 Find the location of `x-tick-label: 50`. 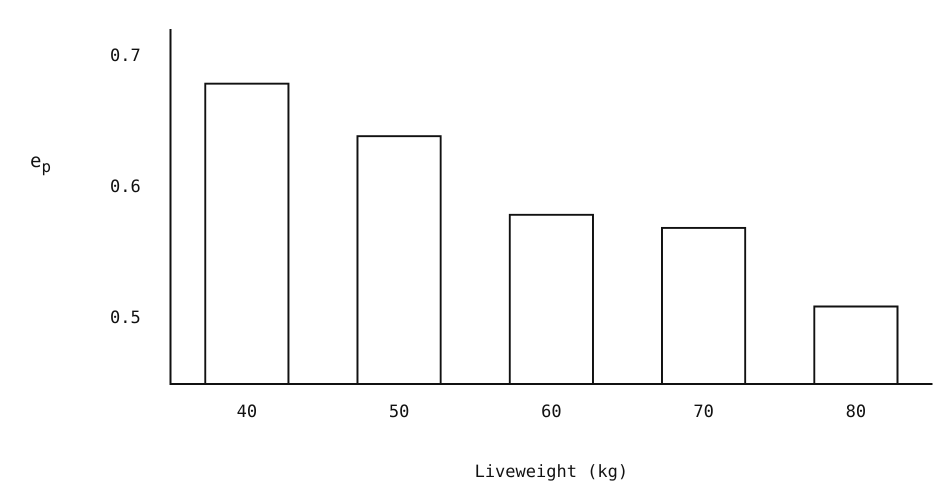

x-tick-label: 50 is located at coordinates (399, 412).